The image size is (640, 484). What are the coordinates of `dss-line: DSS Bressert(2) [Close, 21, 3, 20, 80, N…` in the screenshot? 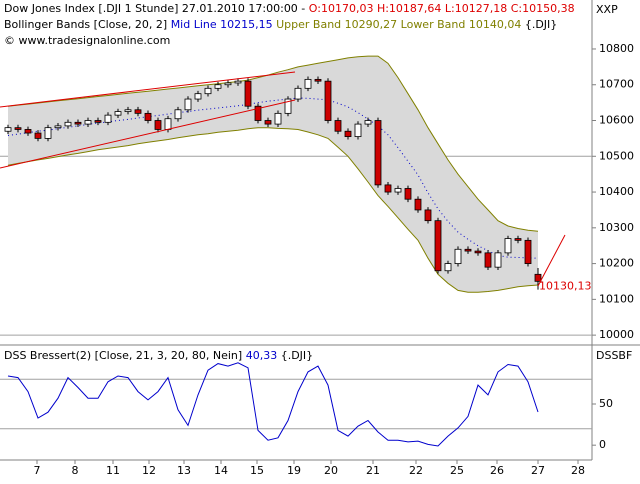 It's located at (158, 355).